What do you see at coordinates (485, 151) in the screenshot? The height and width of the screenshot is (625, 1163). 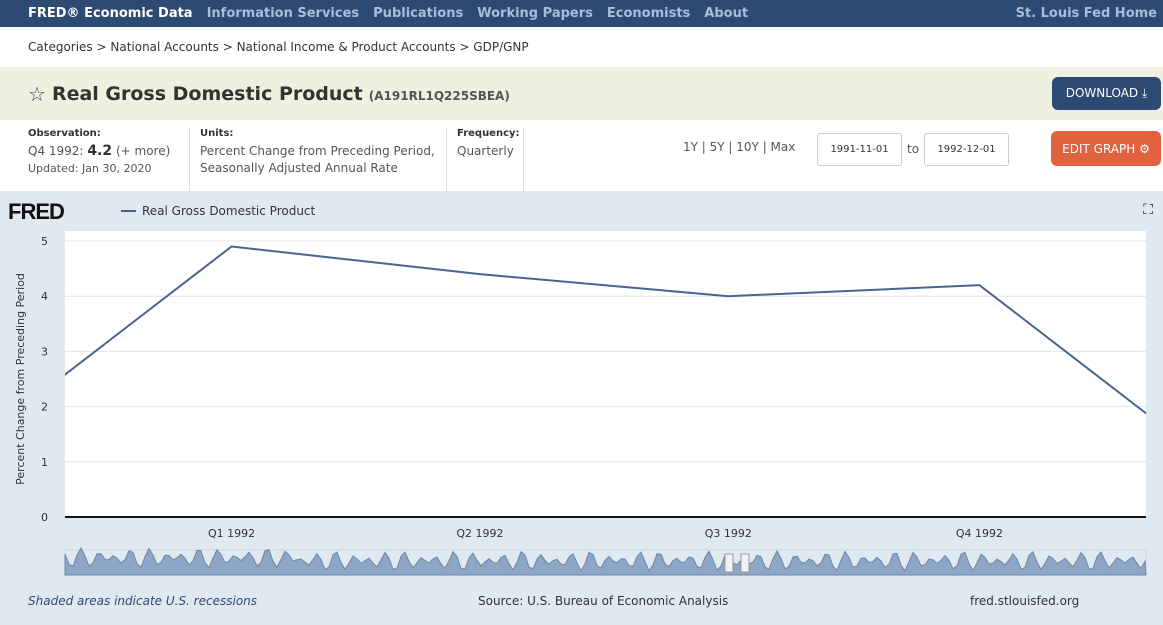 I see `frequency-value: Quarterly` at bounding box center [485, 151].